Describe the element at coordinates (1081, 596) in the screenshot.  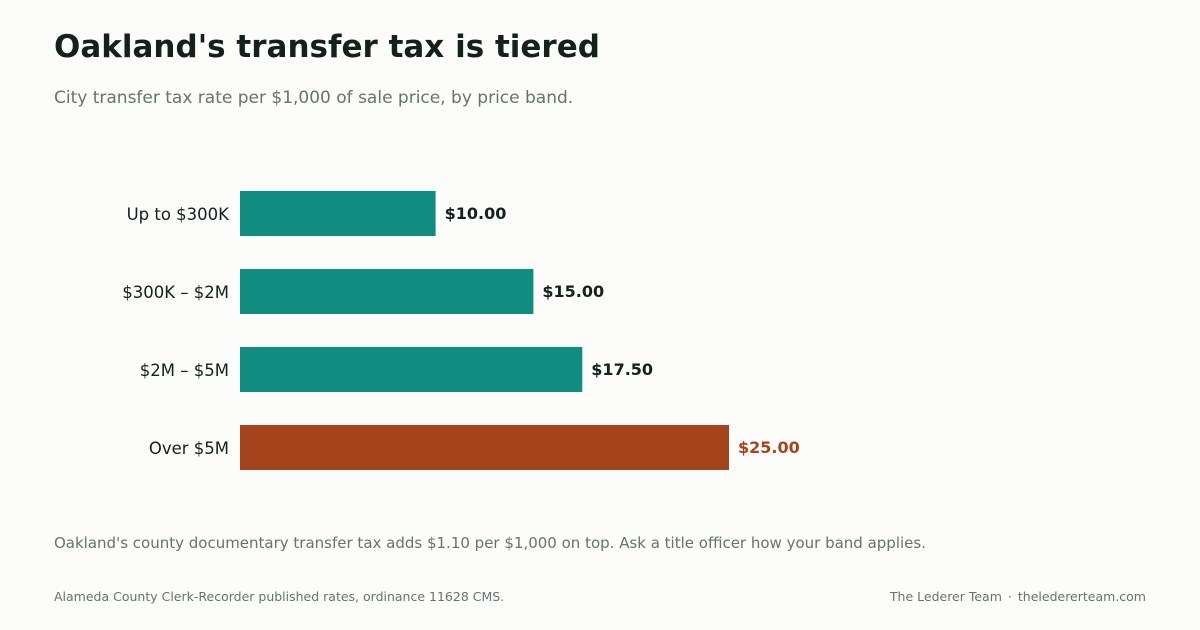
I see `author-site: theledererteam.com` at that location.